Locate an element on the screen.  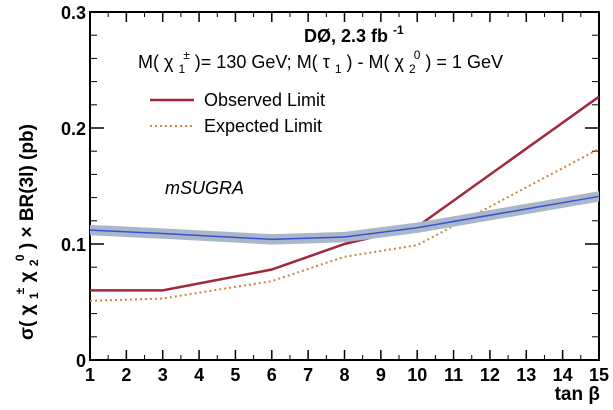
x-tick-labels: 1 2 3 4 5 6 7 8 9 10 11 12 13 14 15 is located at coordinates (347, 375).